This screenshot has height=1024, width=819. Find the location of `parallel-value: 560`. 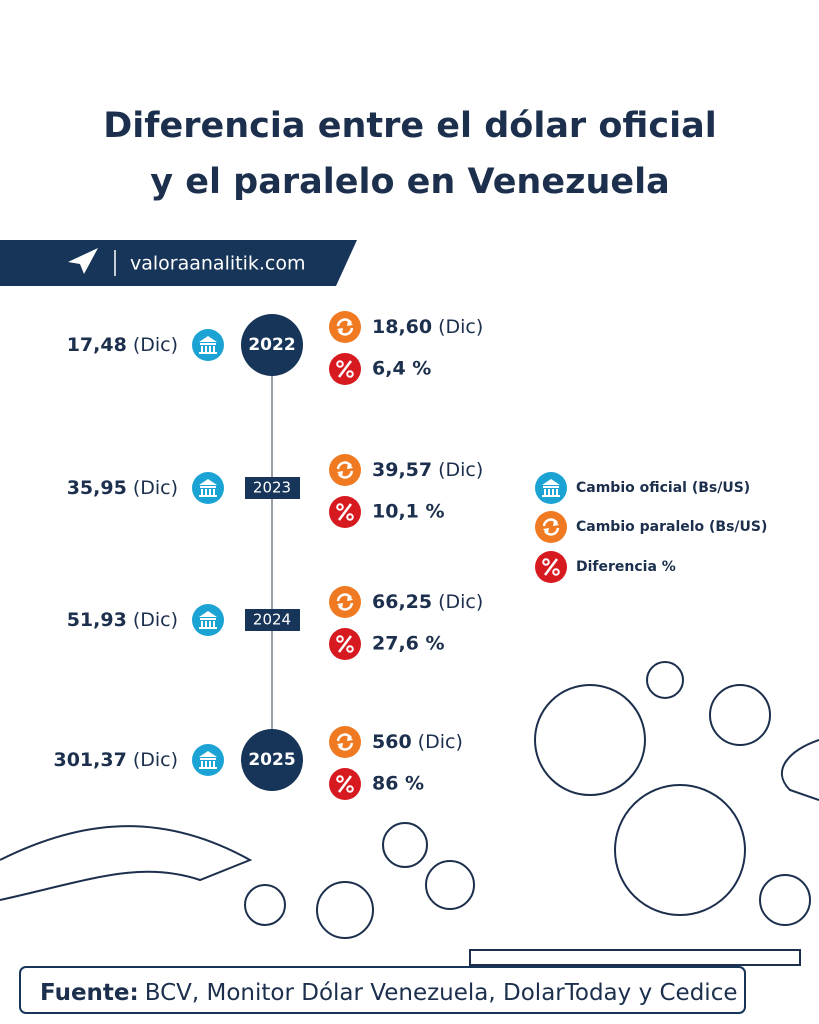

parallel-value: 560 is located at coordinates (392, 742).